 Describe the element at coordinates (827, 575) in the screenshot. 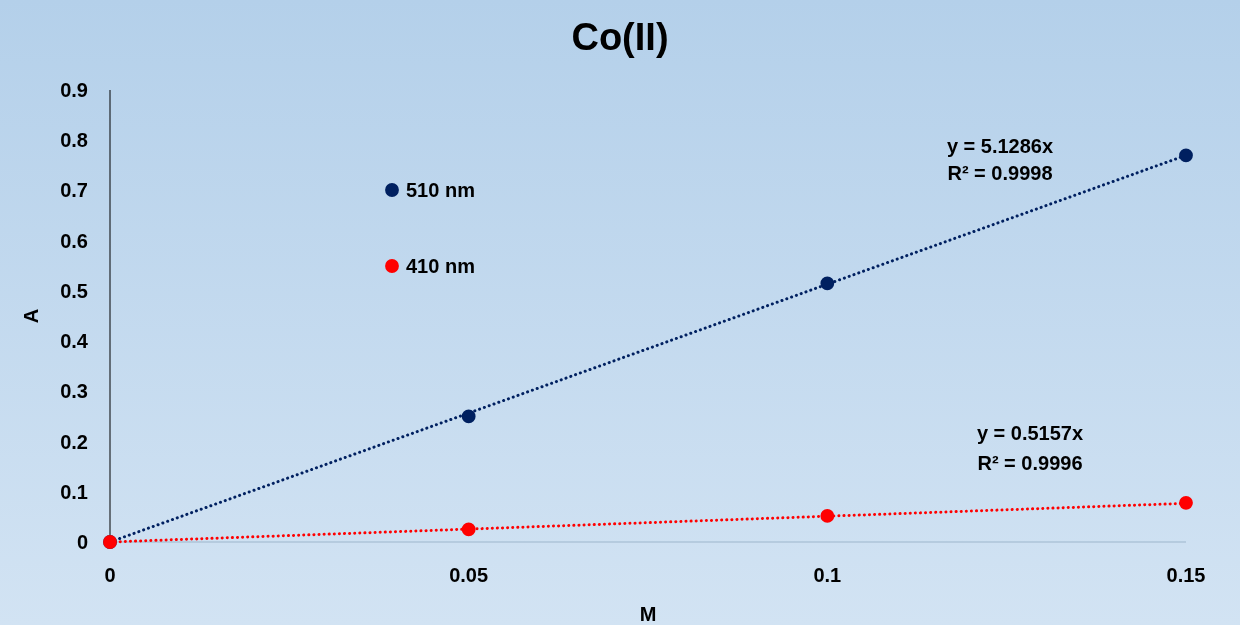

I see `x-tick-label: 0.1` at that location.